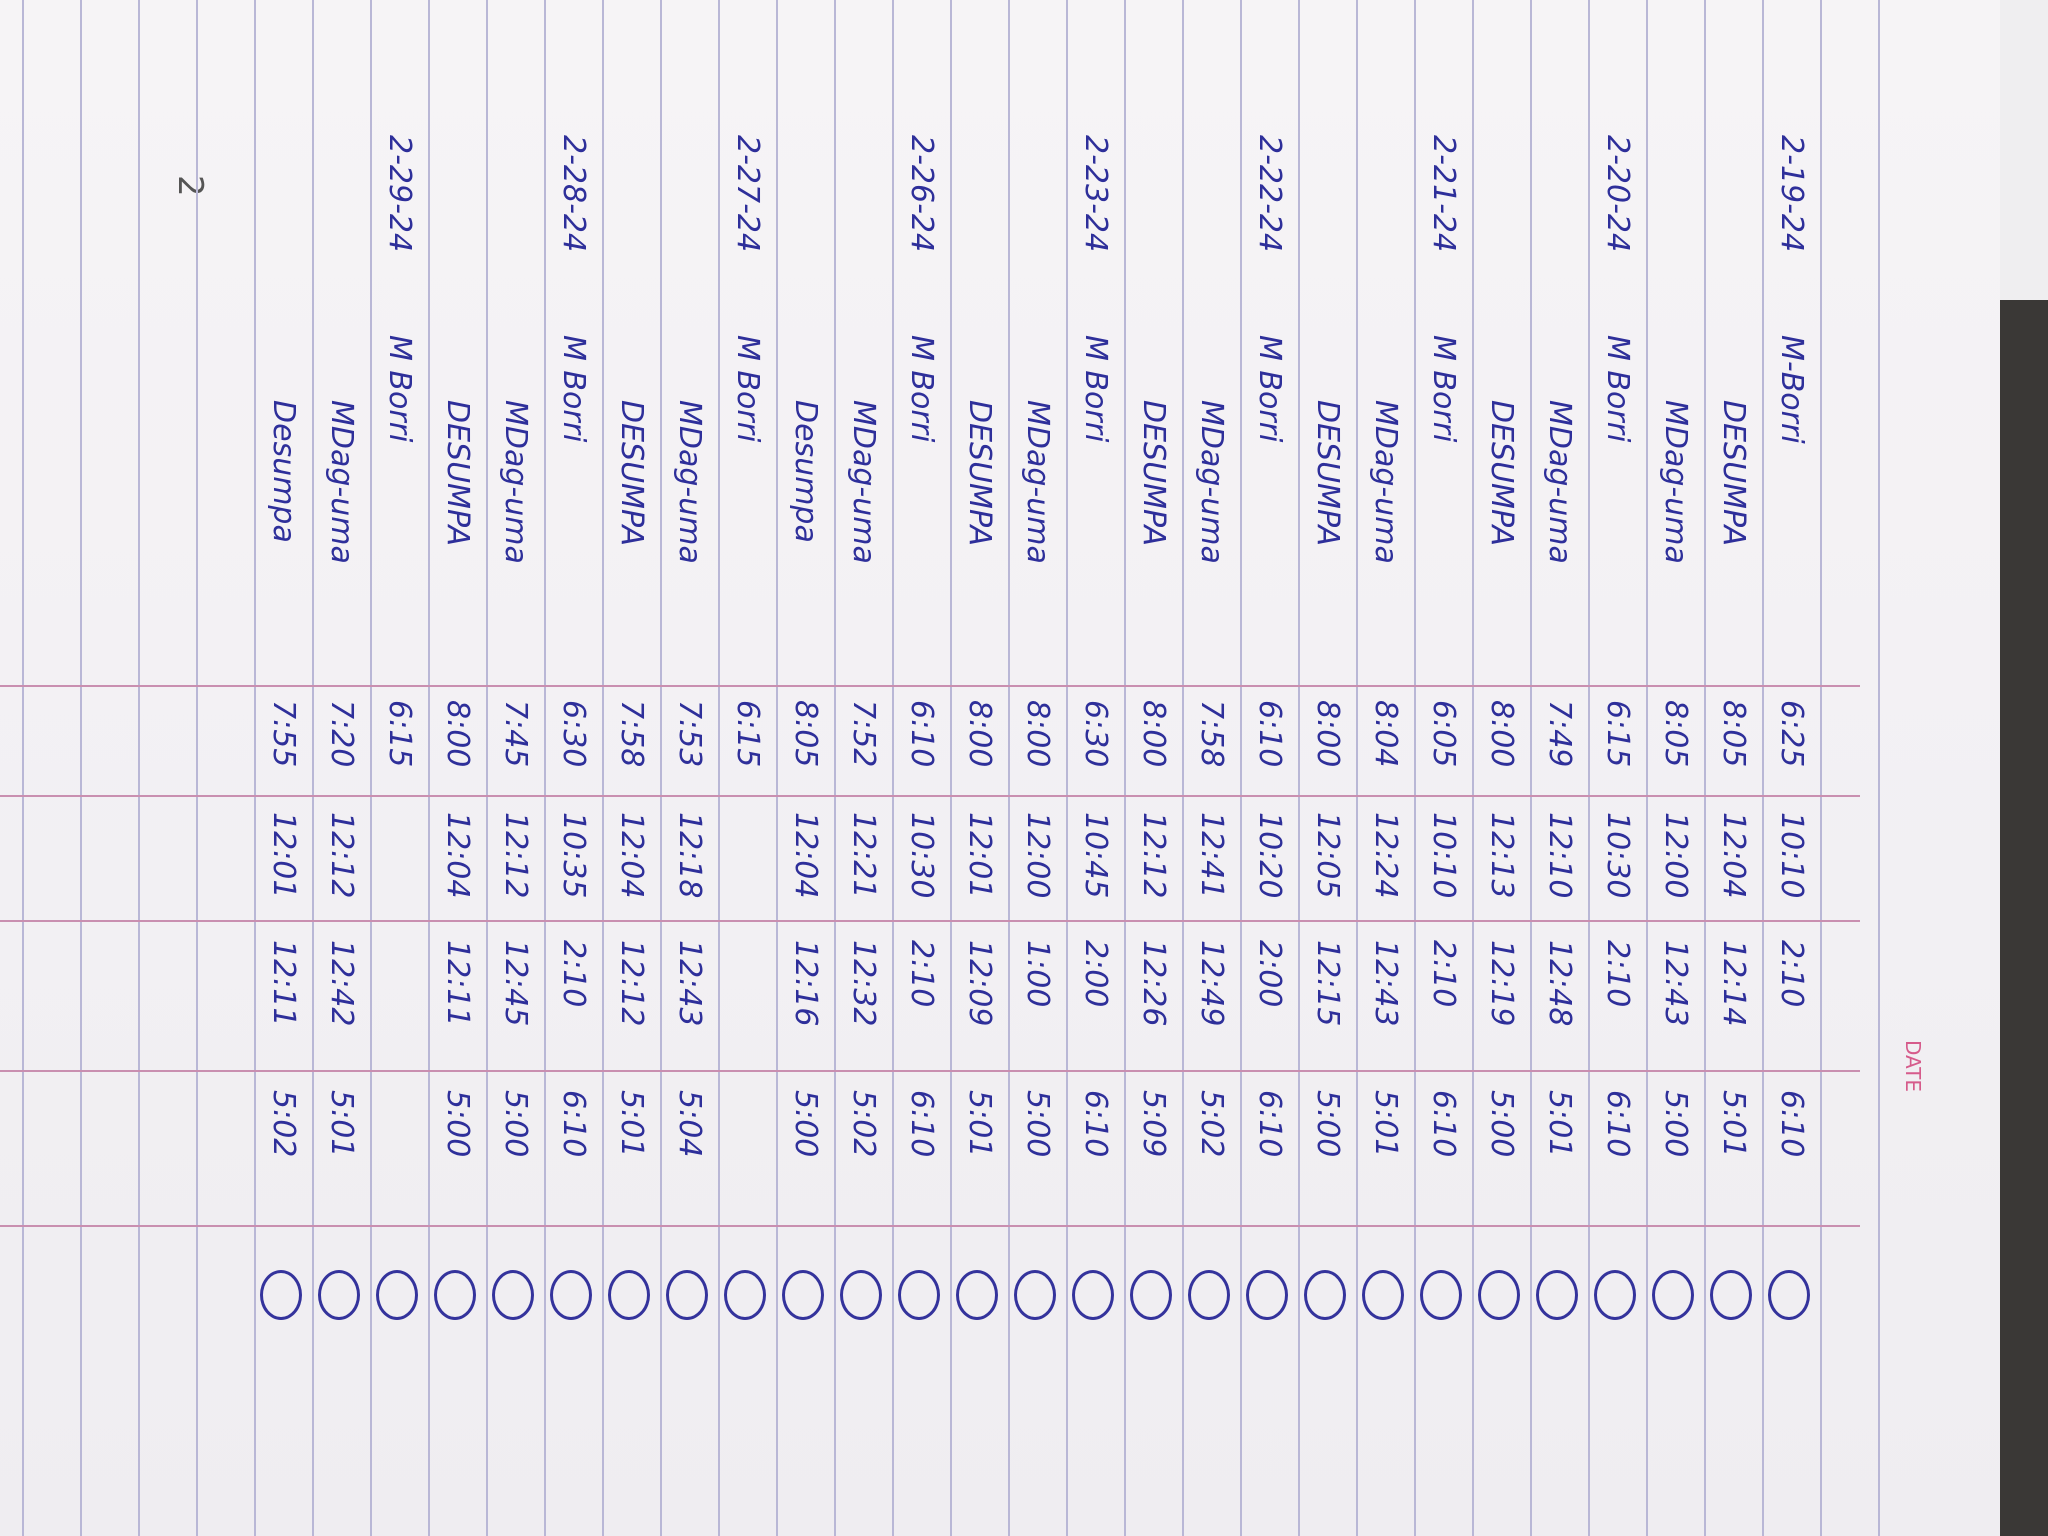 This screenshot has height=1536, width=2048. I want to click on time: 12:16, so click(805, 983).